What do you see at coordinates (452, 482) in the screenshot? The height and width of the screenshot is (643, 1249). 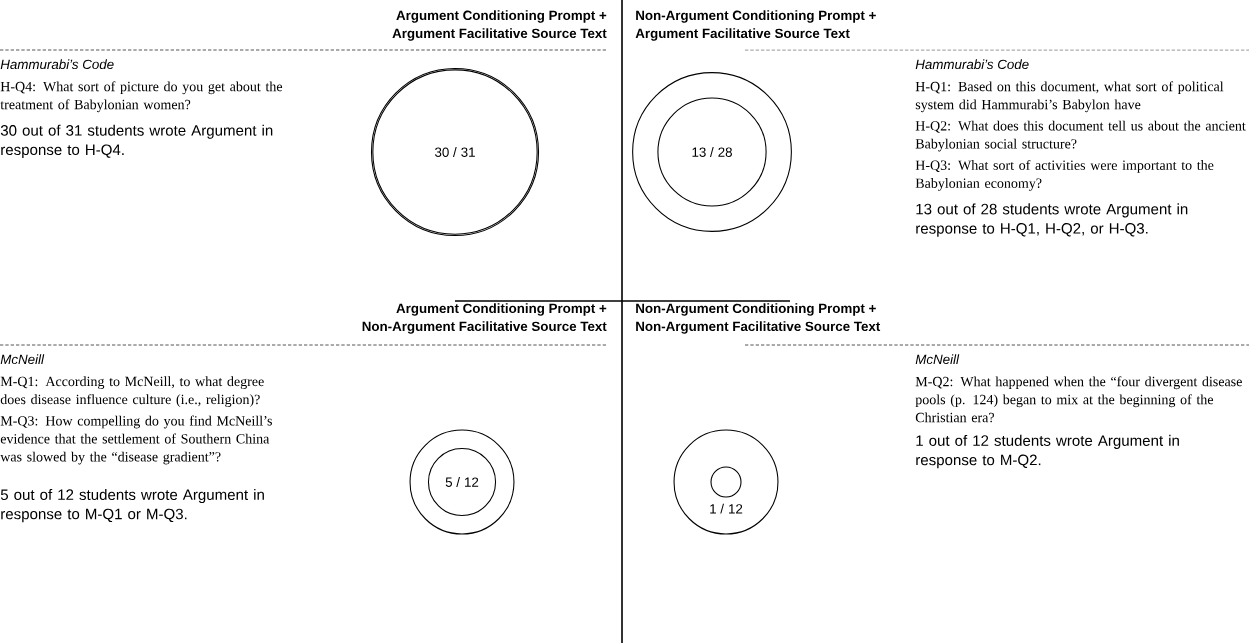 I see `data-label: 5 /` at bounding box center [452, 482].